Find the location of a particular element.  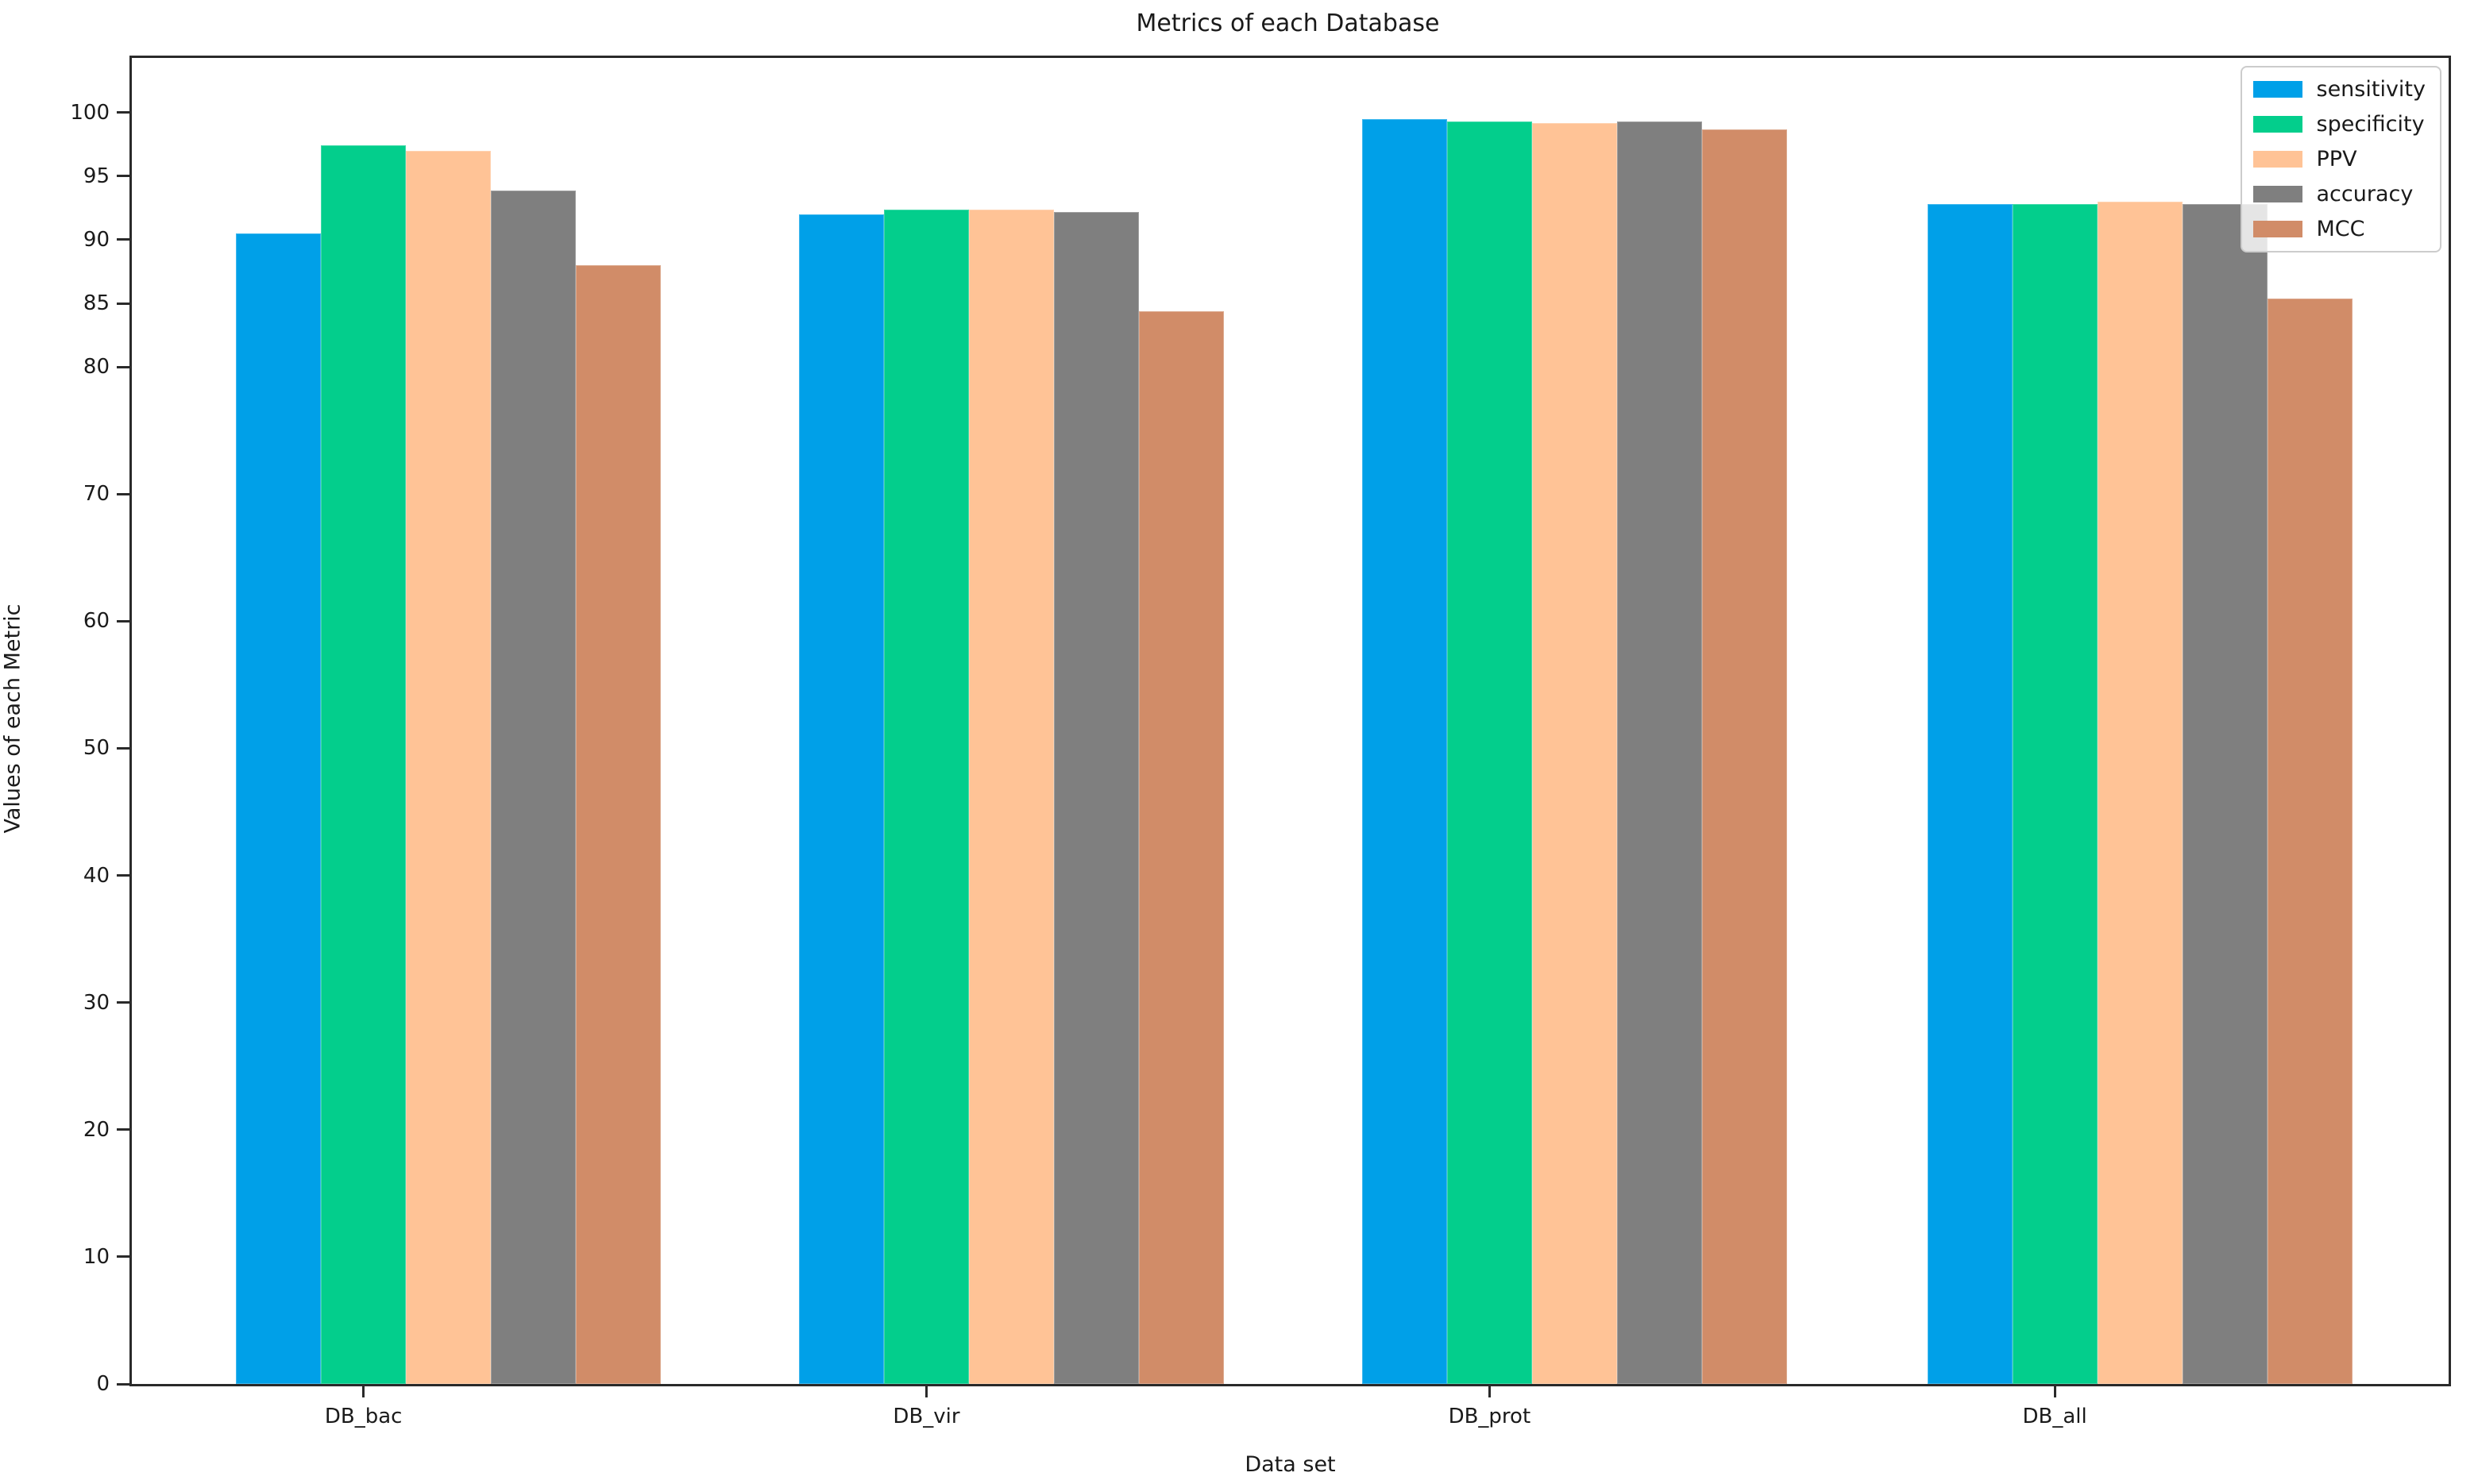

y-tick-label: 40 is located at coordinates (96, 876).